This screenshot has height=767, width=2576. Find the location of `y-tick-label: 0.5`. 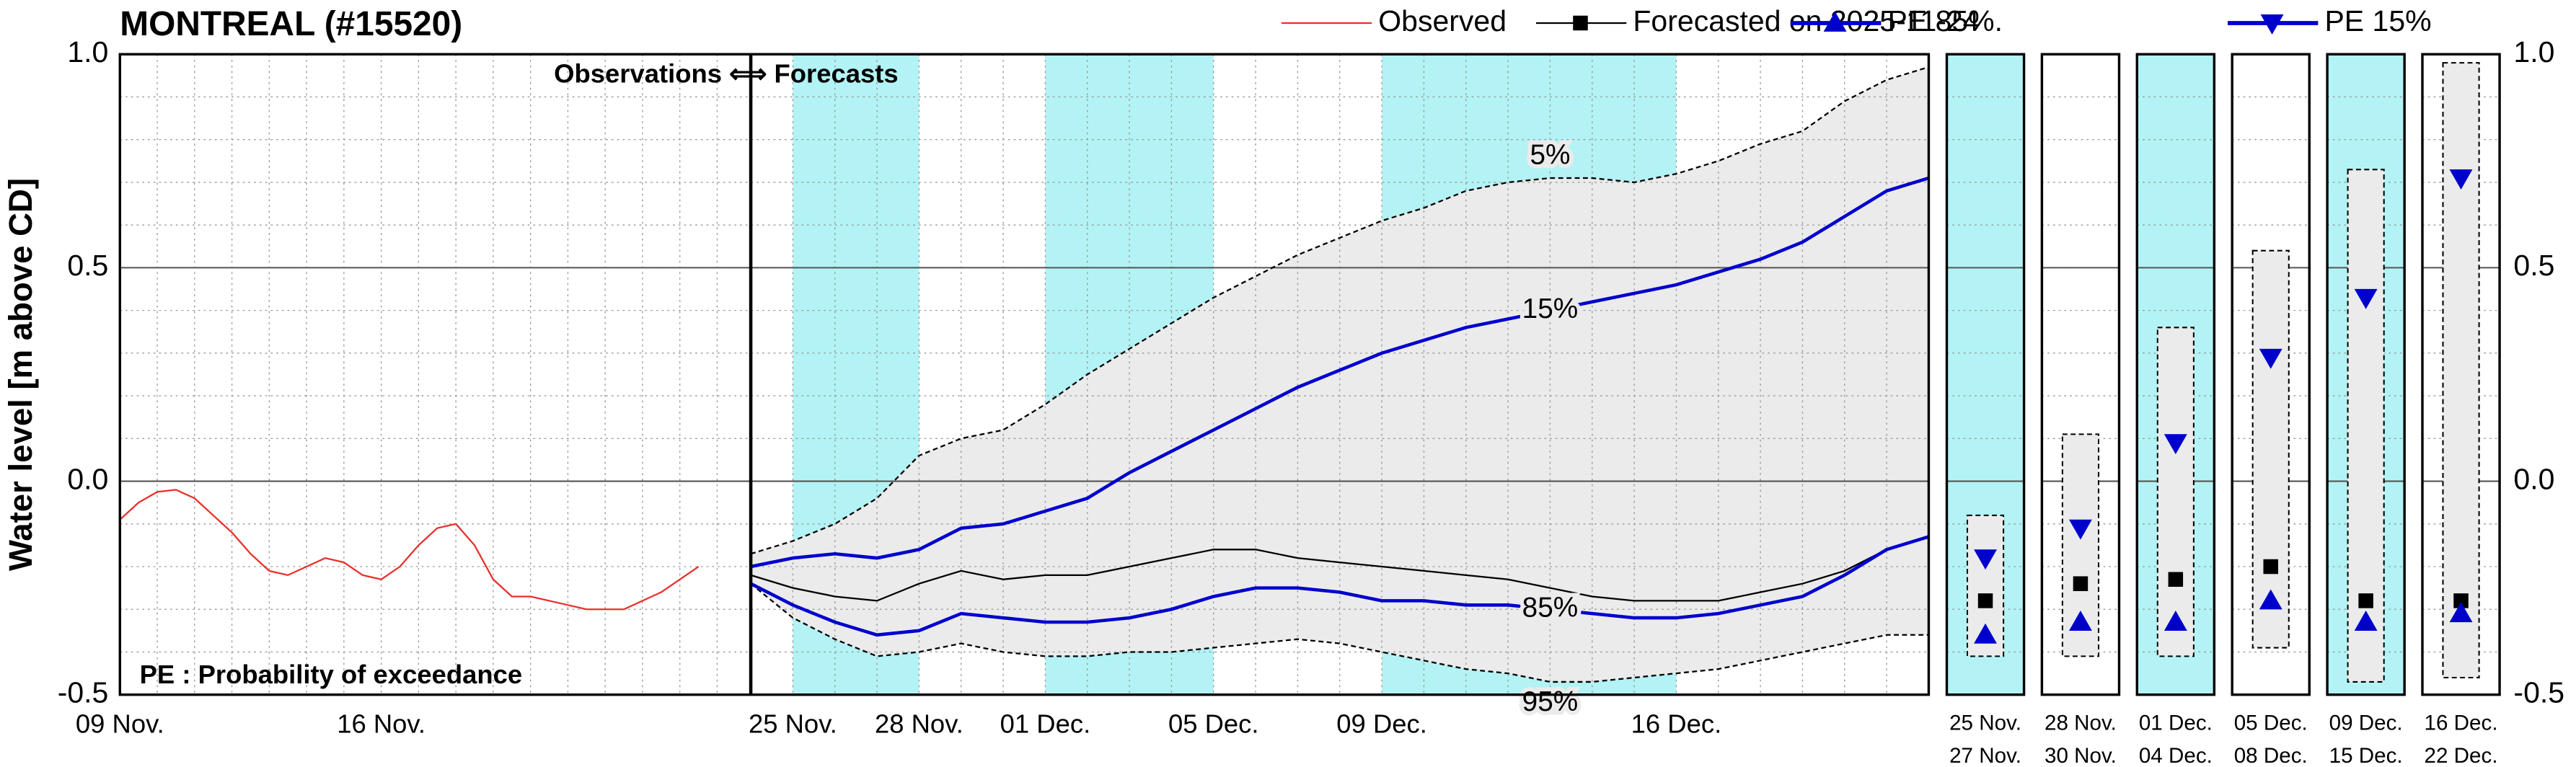

y-tick-label: 0.5 is located at coordinates (87, 265).